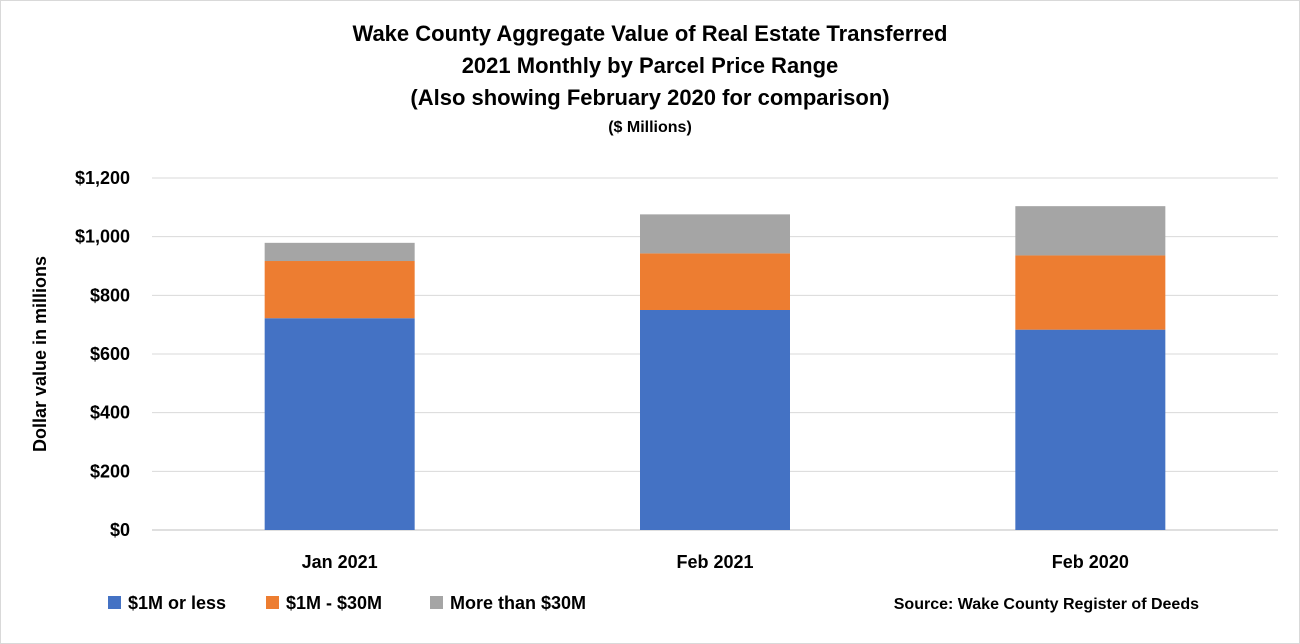 The width and height of the screenshot is (1300, 644). What do you see at coordinates (1090, 562) in the screenshot?
I see `x-tick-label: Feb 2020` at bounding box center [1090, 562].